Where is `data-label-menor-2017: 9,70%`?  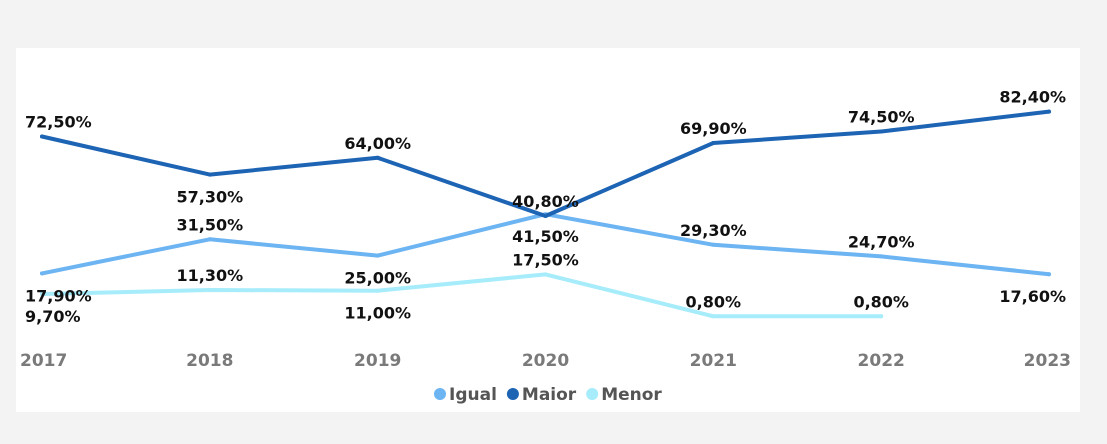
data-label-menor-2017: 9,70% is located at coordinates (53, 316).